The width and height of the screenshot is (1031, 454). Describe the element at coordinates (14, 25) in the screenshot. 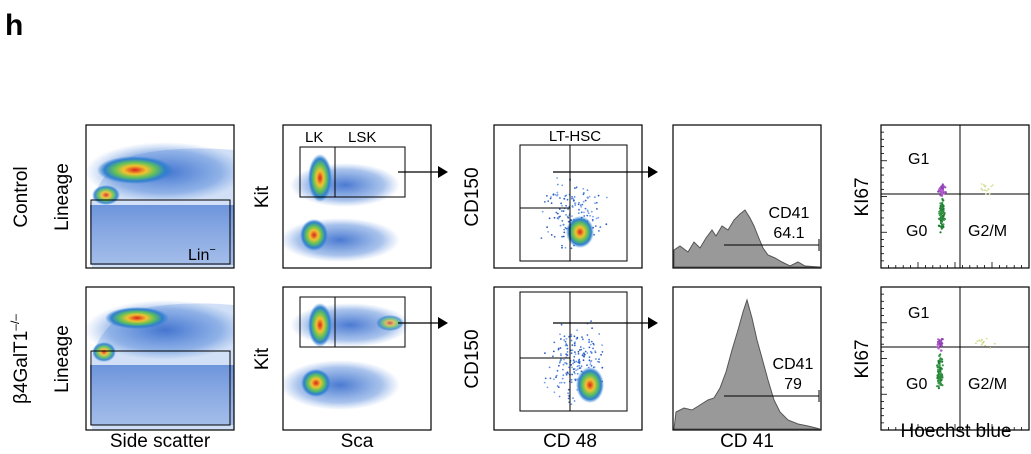

I see `panel-letter: h` at that location.